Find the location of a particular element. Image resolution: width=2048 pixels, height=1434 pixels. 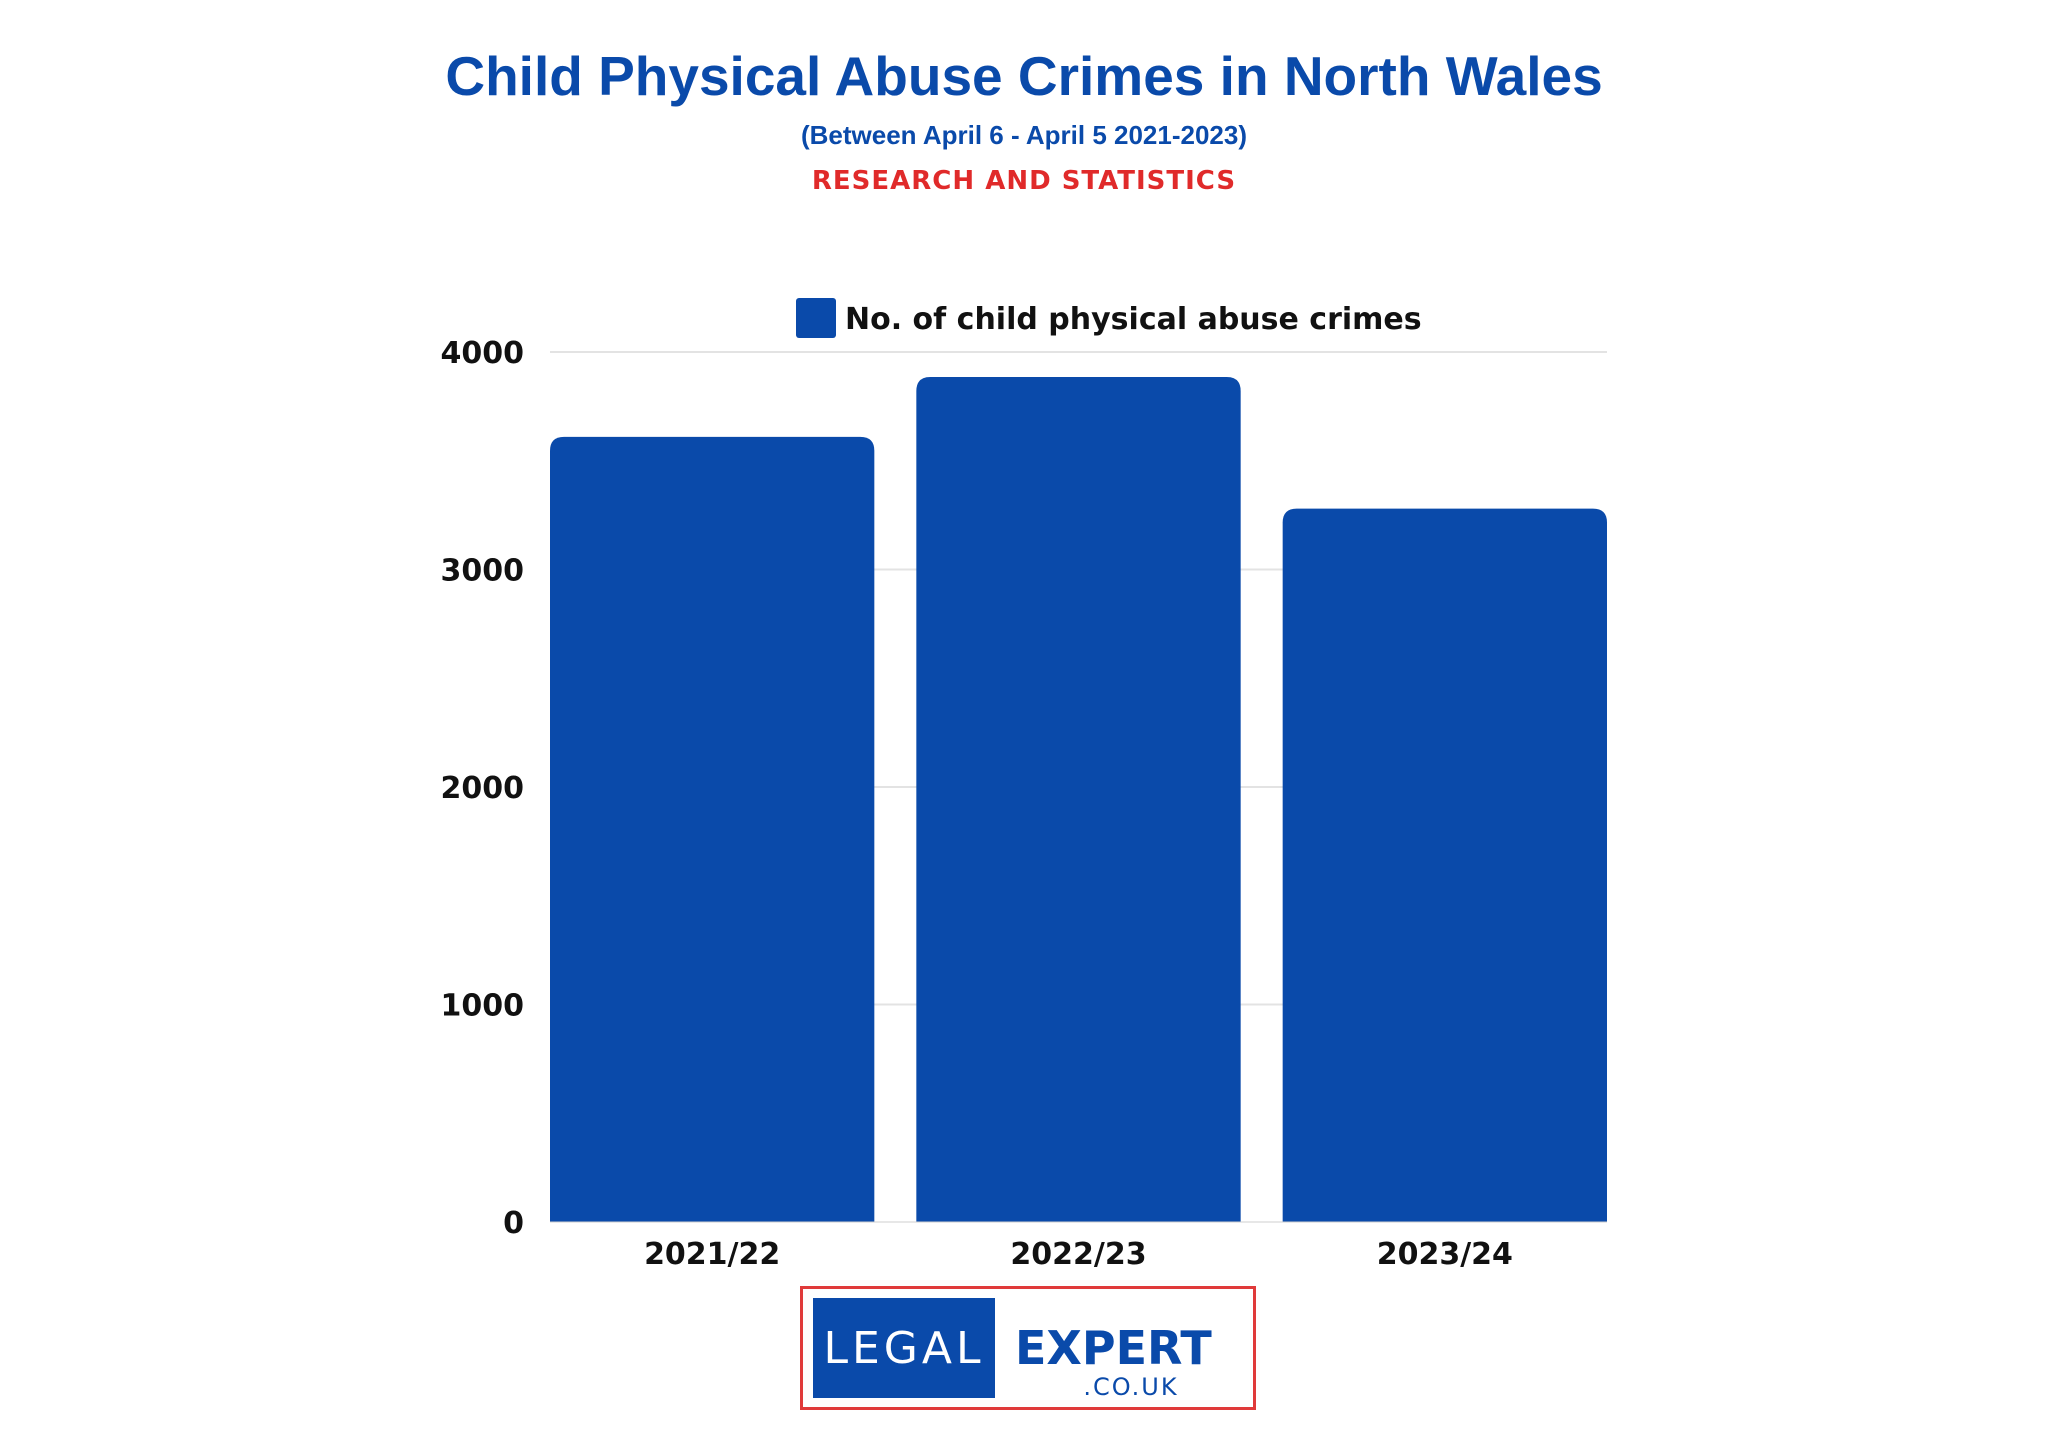

x-tick-label: 2022/23 is located at coordinates (1078, 1254).